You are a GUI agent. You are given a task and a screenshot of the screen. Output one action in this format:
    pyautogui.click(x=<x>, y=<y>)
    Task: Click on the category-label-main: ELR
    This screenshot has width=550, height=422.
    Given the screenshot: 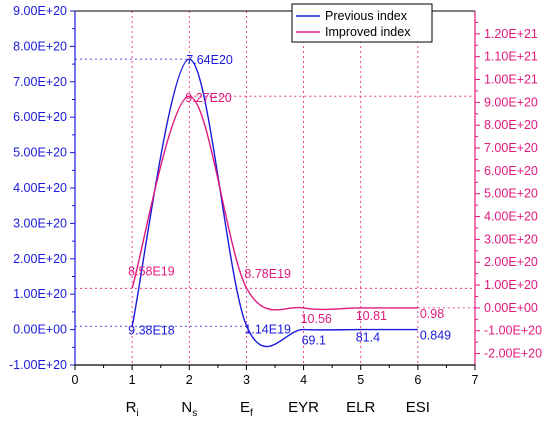 What is the action you would take?
    pyautogui.click(x=360, y=407)
    